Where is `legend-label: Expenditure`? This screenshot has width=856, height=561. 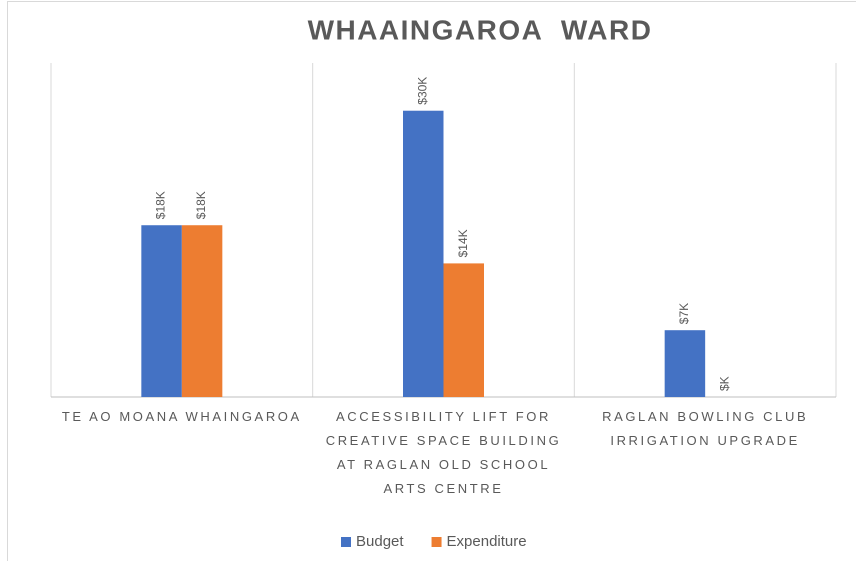
legend-label: Expenditure is located at coordinates (487, 541).